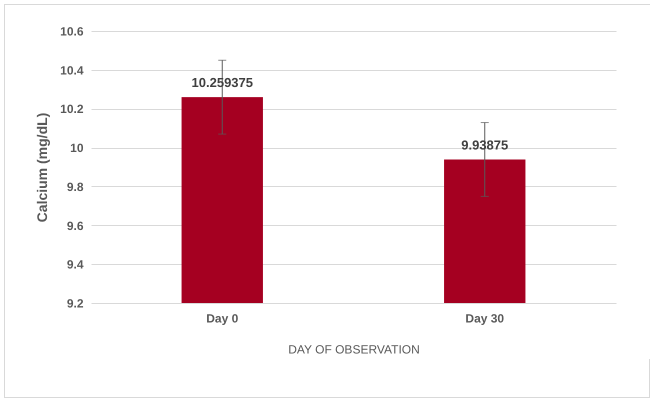  I want to click on x-tick-label: Day 30, so click(484, 319).